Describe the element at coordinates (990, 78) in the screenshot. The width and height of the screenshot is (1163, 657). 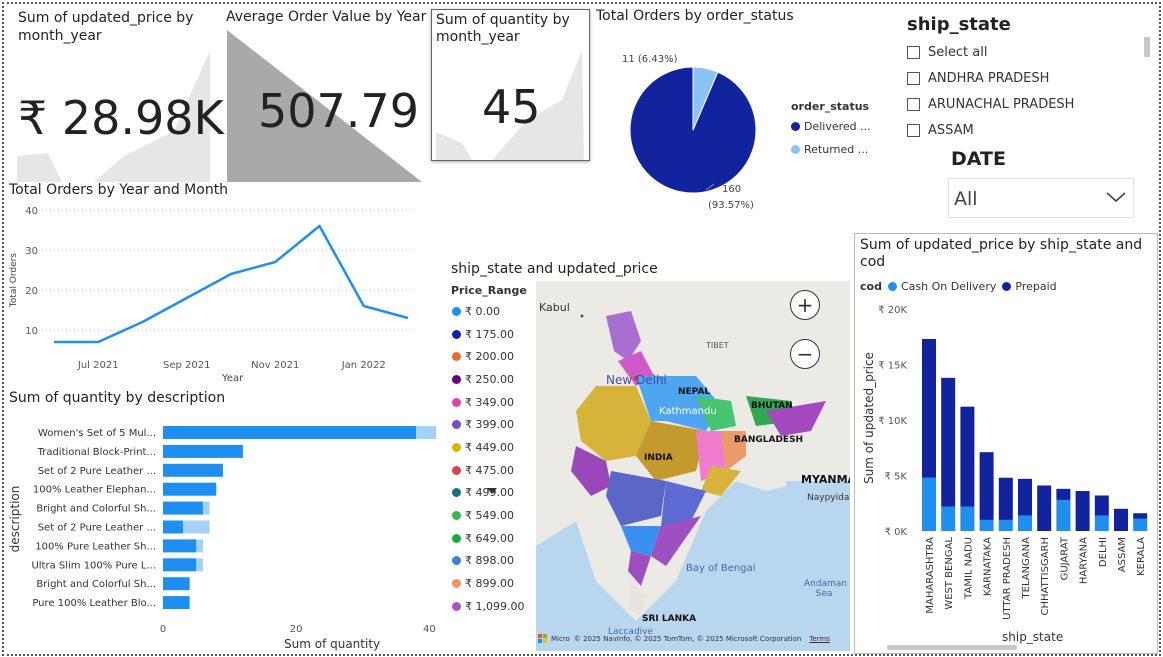
I see `slicer-item-andhra-pradesh: ANDHRA PRADESH` at that location.